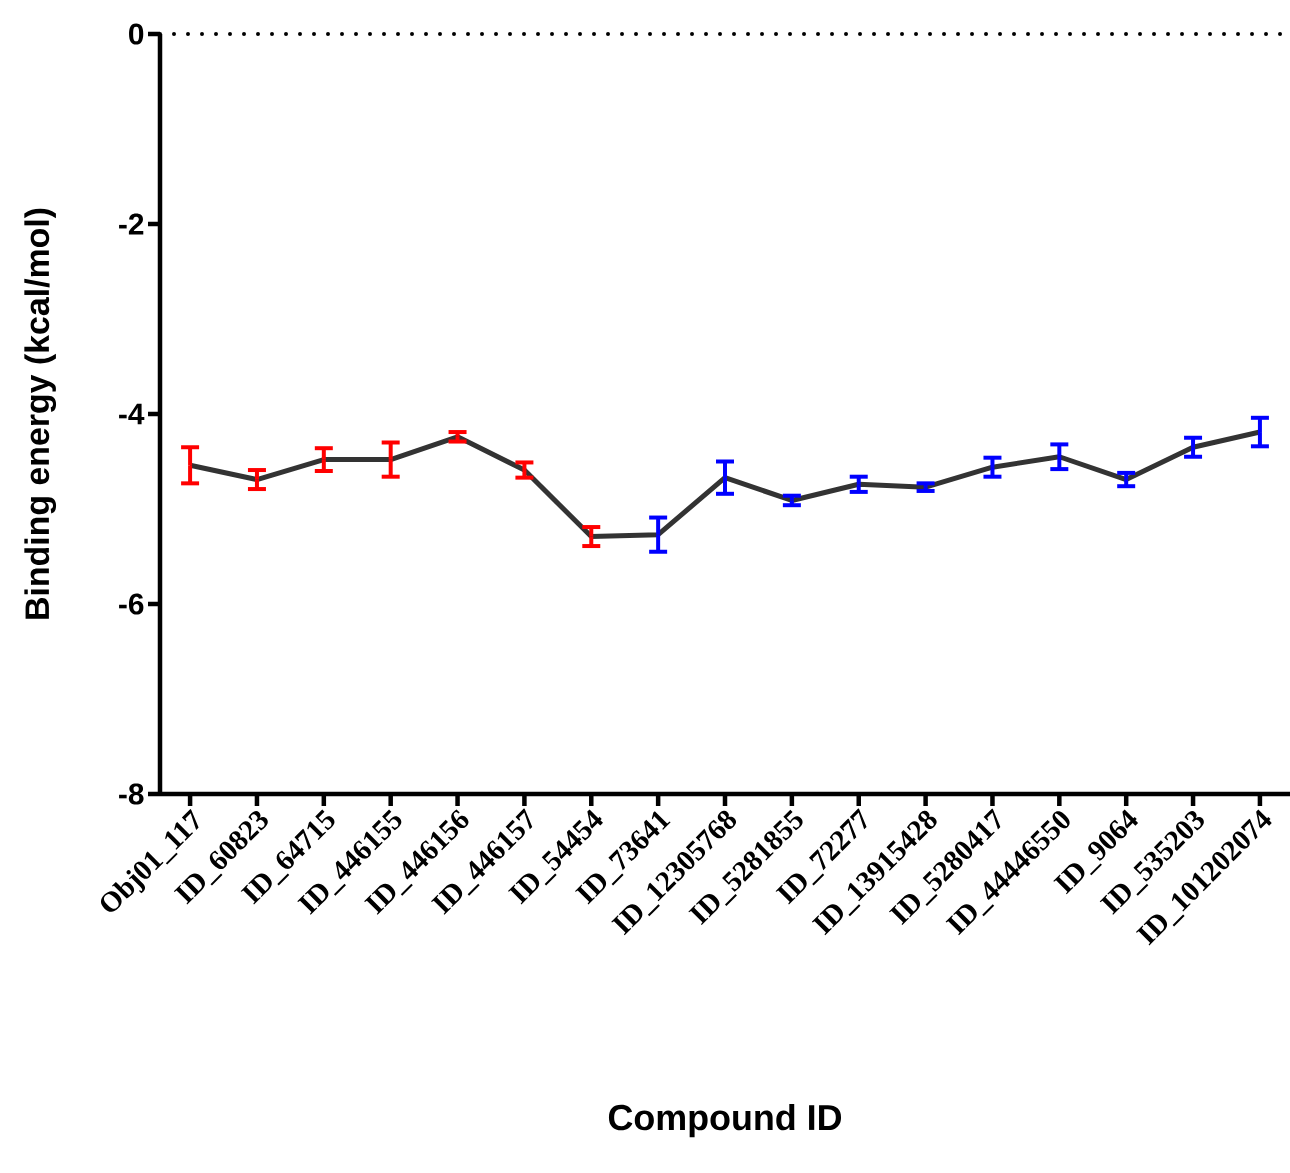  What do you see at coordinates (131, 224) in the screenshot?
I see `y-tick-label: -2` at bounding box center [131, 224].